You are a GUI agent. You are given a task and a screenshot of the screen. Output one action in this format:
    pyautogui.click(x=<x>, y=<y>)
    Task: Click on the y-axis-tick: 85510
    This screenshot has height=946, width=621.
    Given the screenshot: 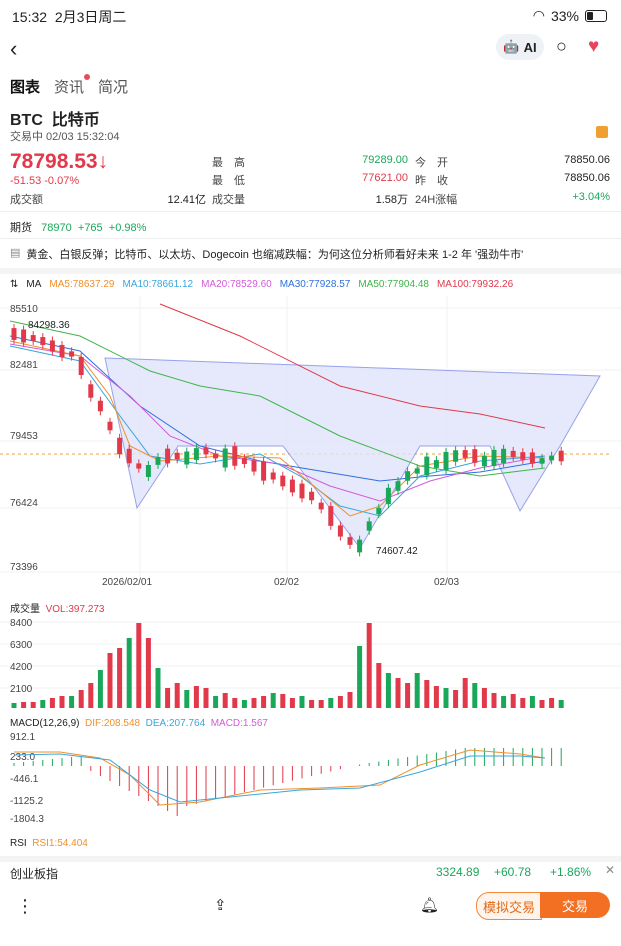 What is the action you would take?
    pyautogui.click(x=24, y=309)
    